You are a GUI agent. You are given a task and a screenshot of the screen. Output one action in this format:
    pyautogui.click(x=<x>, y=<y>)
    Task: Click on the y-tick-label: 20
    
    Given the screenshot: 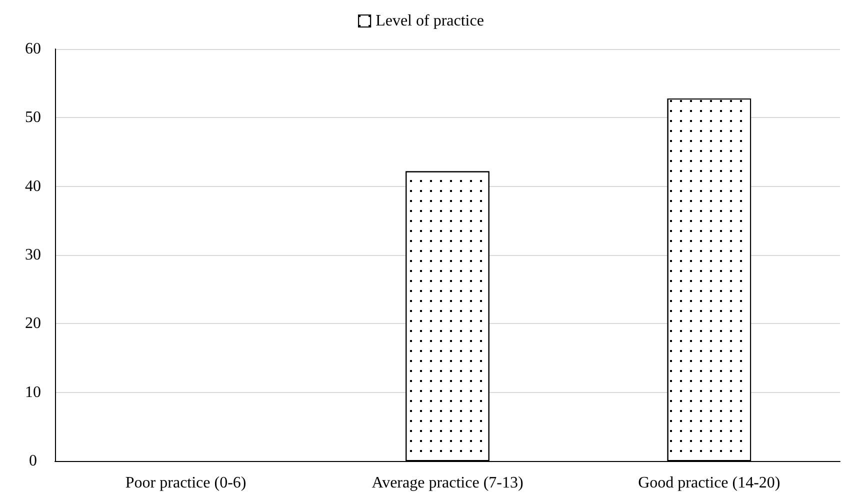 What is the action you would take?
    pyautogui.click(x=33, y=323)
    